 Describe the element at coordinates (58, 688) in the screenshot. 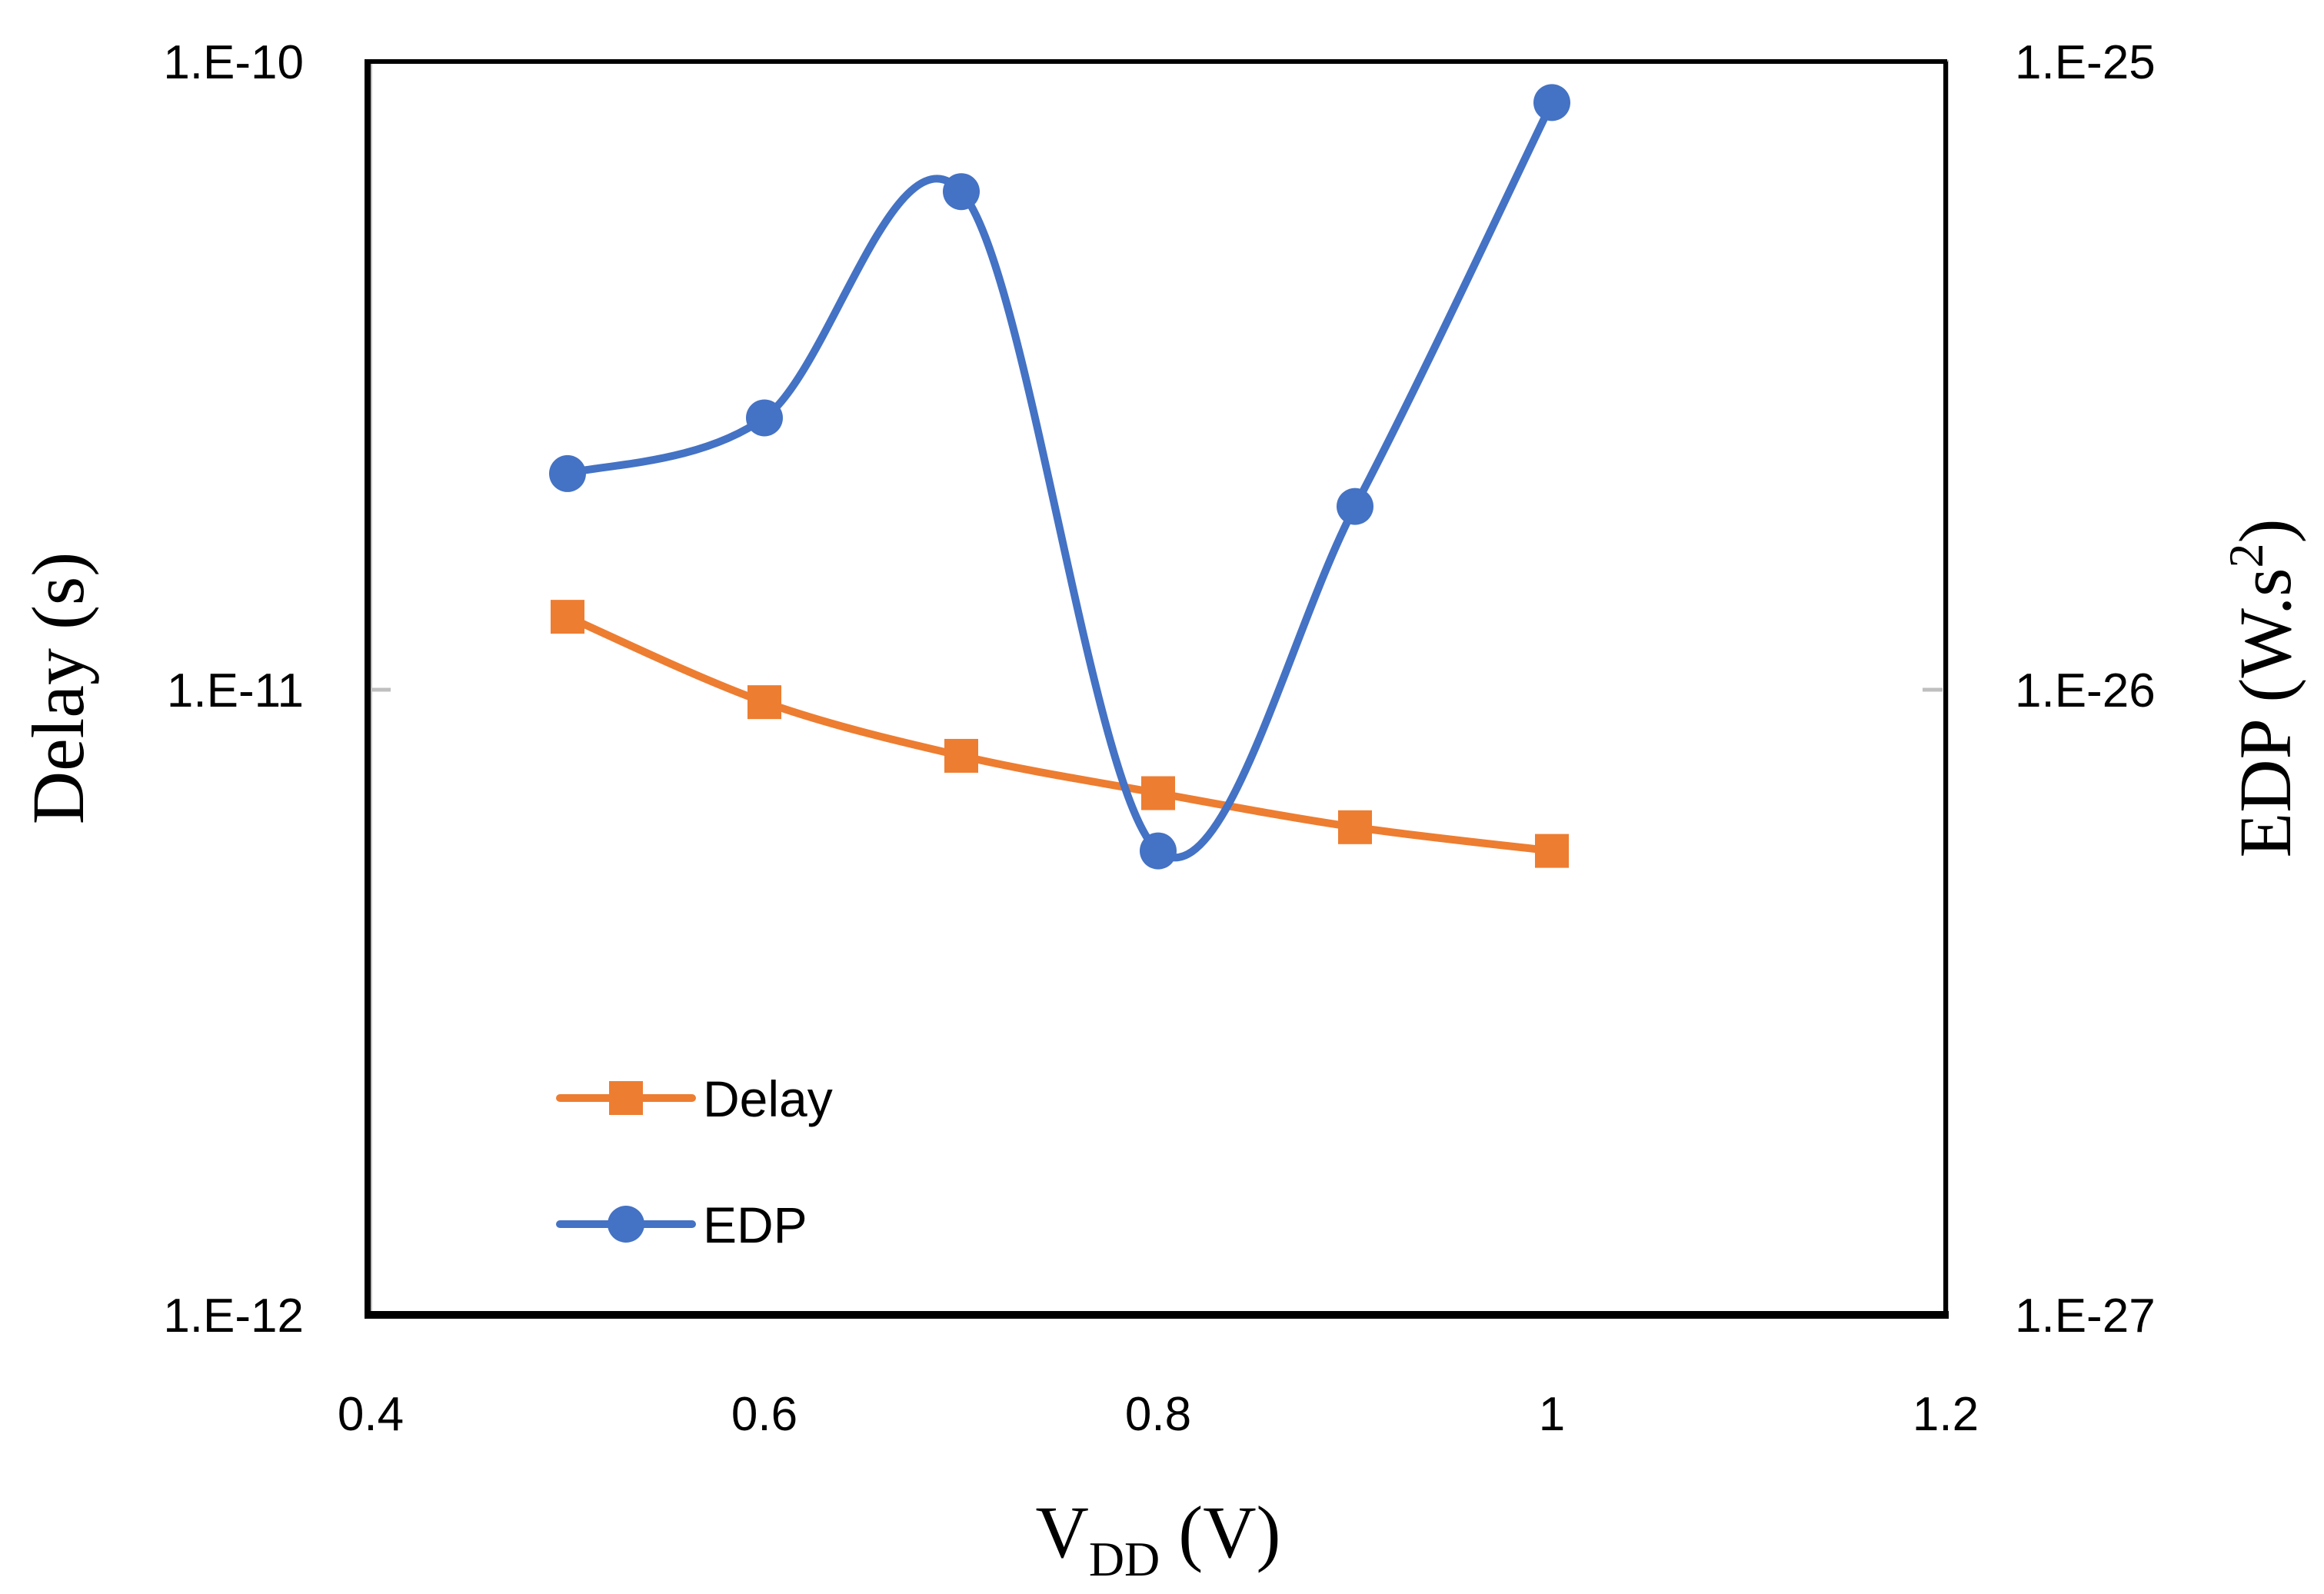

I see `y-left-axis-title: Delay (s)` at that location.